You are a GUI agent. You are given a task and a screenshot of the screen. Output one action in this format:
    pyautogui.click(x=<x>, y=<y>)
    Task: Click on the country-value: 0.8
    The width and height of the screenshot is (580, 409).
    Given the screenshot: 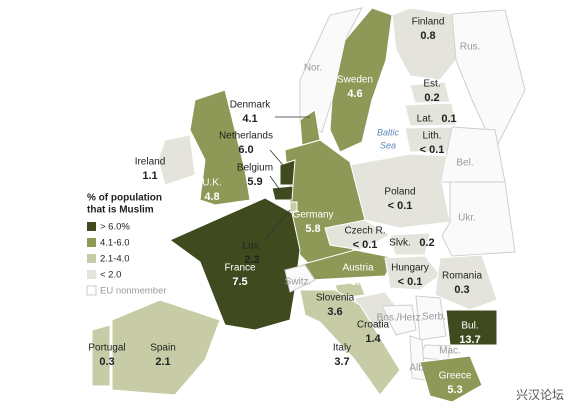 What is the action you would take?
    pyautogui.click(x=427, y=36)
    